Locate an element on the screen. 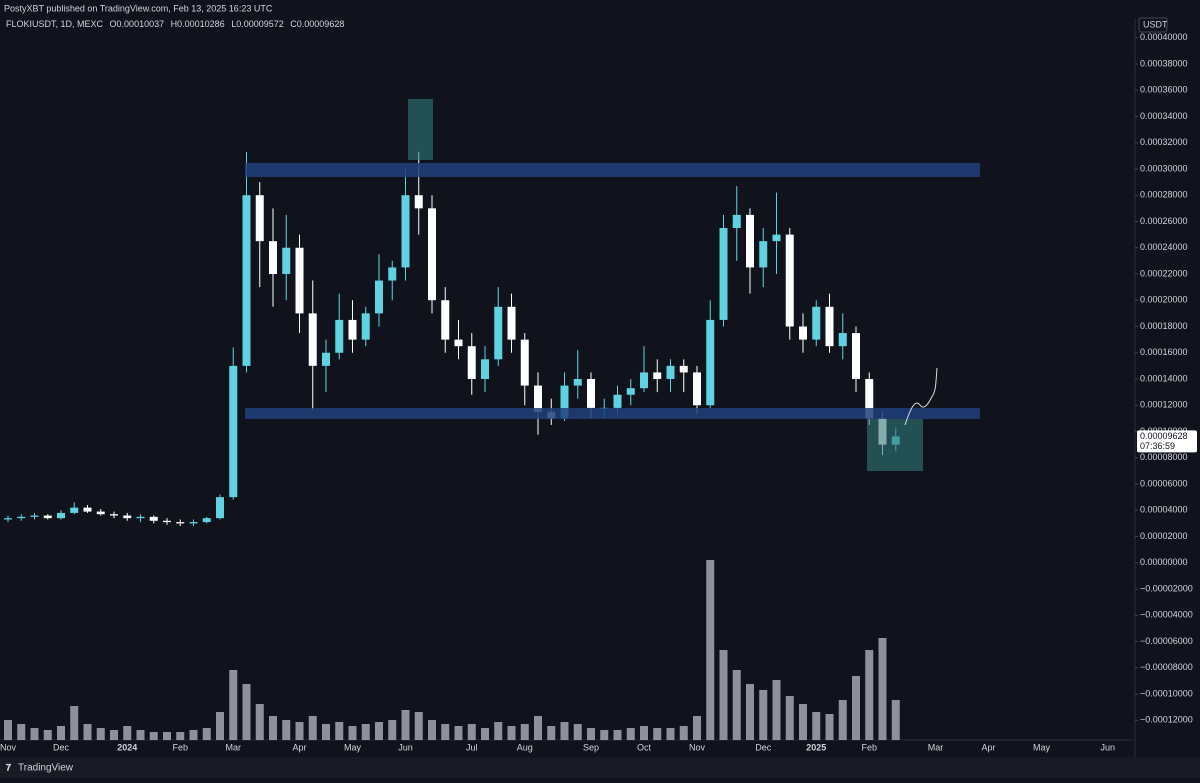 Image resolution: width=1200 pixels, height=783 pixels. currency-box is located at coordinates (1153, 25).